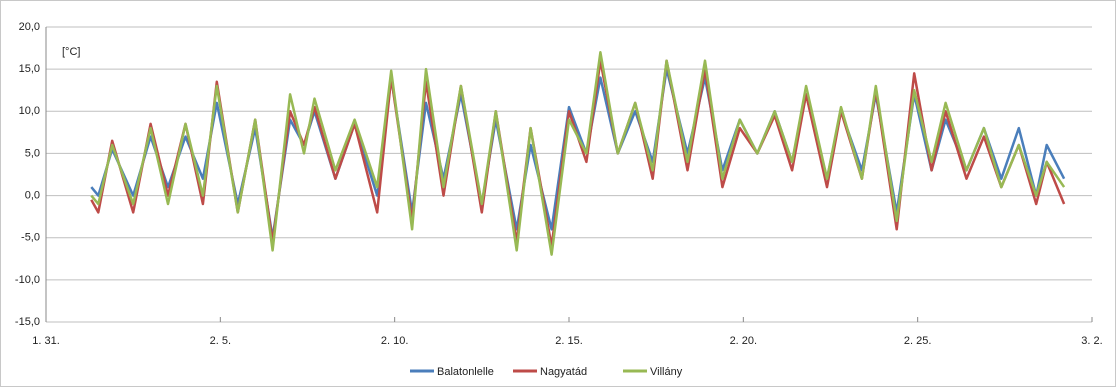 This screenshot has width=1116, height=387. What do you see at coordinates (29, 27) in the screenshot?
I see `y-tick-label: 20,0` at bounding box center [29, 27].